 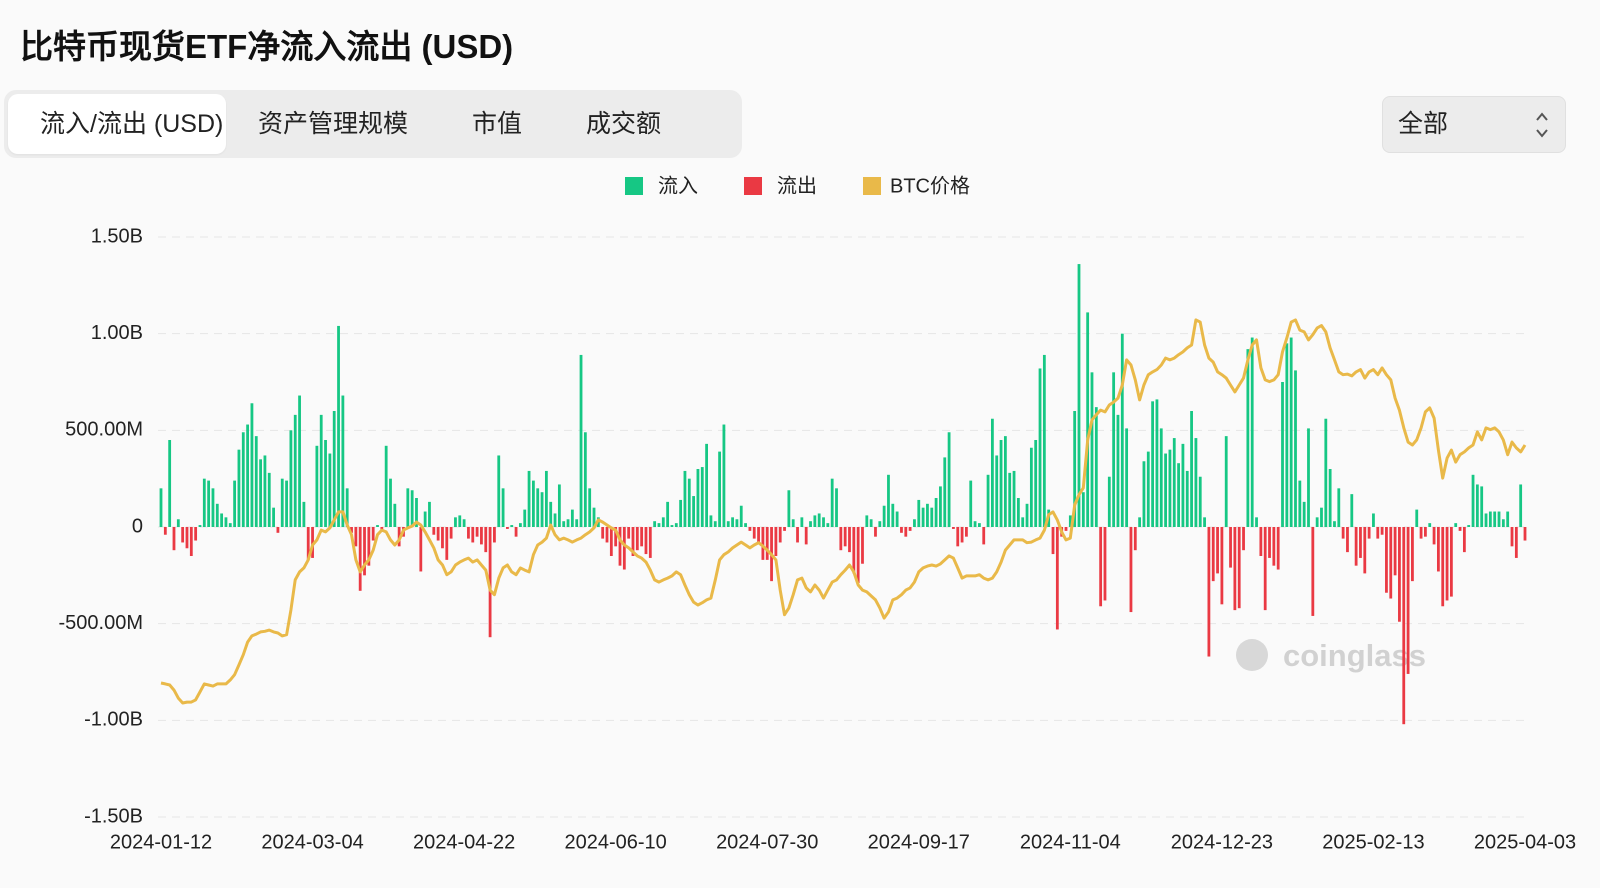 I want to click on tab: 成交额, so click(x=624, y=124).